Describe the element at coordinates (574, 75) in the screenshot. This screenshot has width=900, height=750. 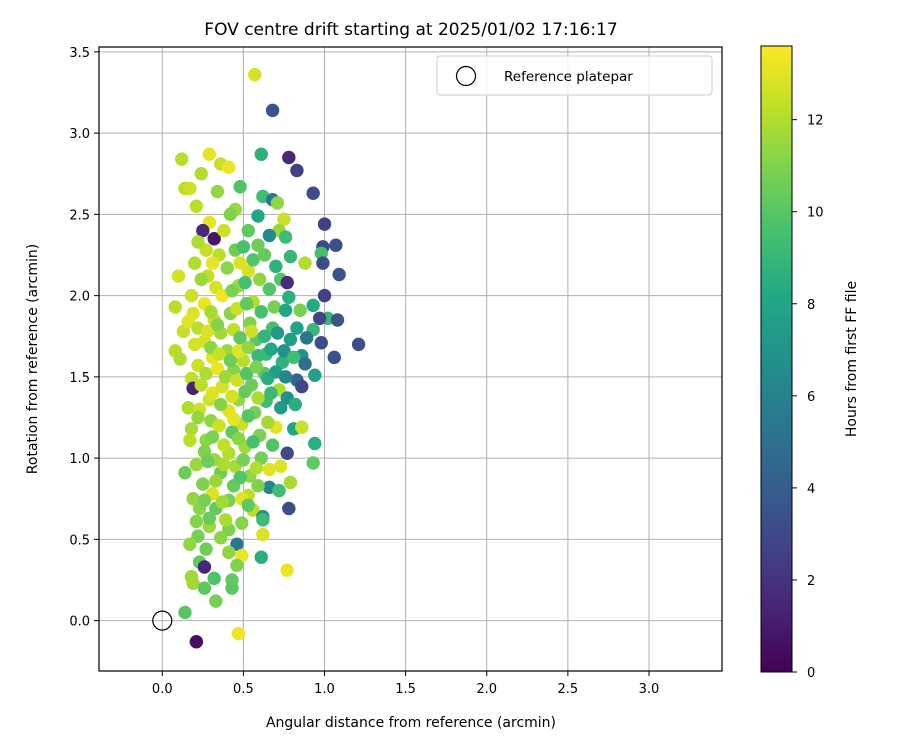
I see `legend-box` at that location.